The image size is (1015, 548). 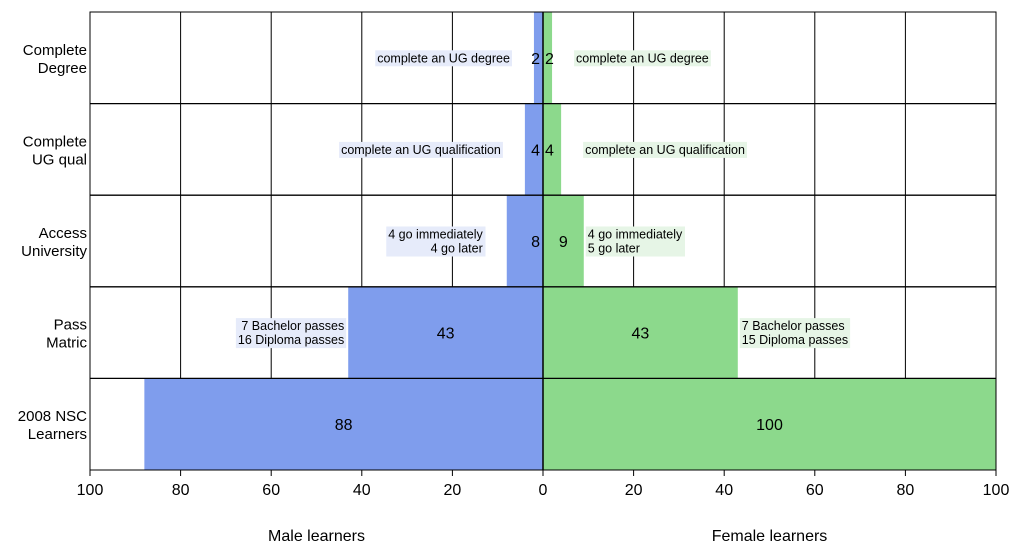 What do you see at coordinates (55, 150) in the screenshot?
I see `category-label: Complete UG qual` at bounding box center [55, 150].